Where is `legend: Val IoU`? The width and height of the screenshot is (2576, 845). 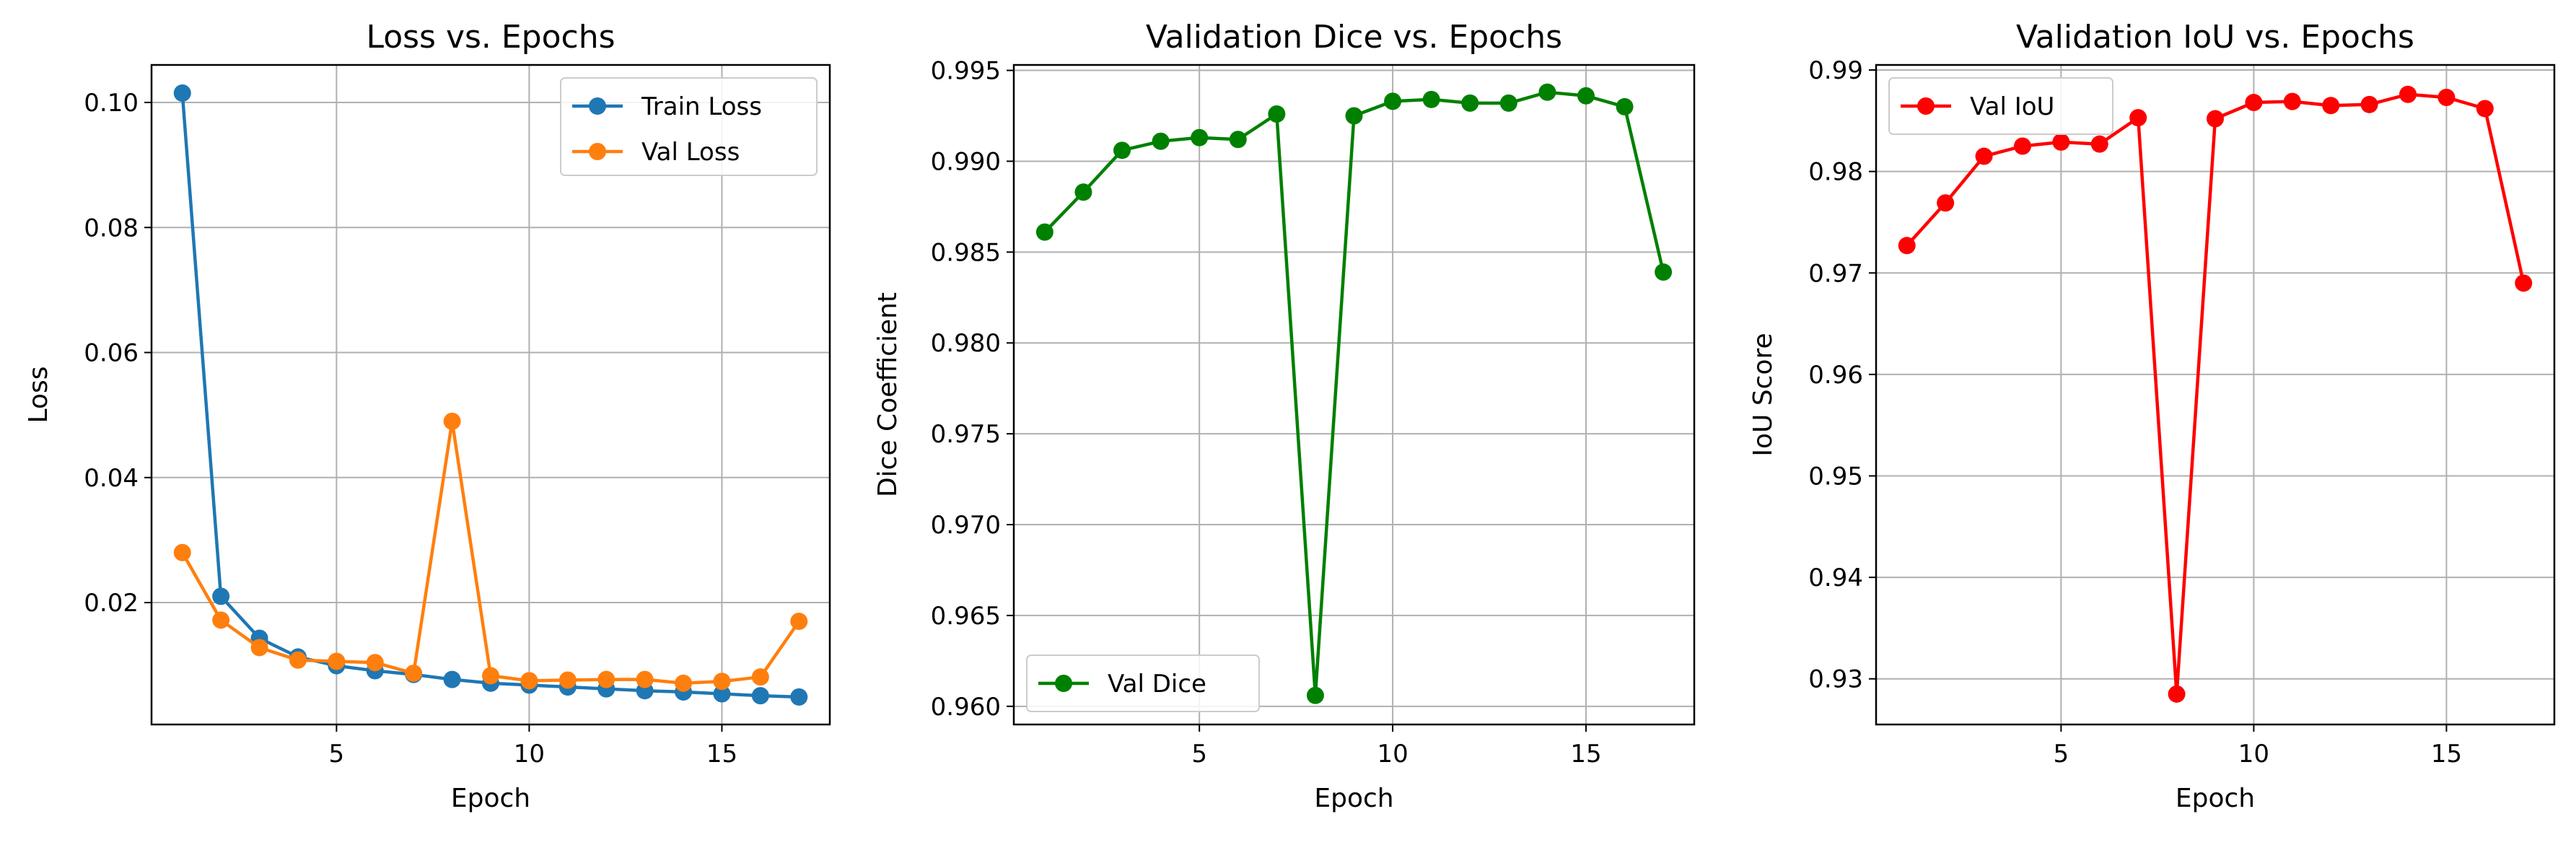
legend: Val IoU is located at coordinates (2000, 106).